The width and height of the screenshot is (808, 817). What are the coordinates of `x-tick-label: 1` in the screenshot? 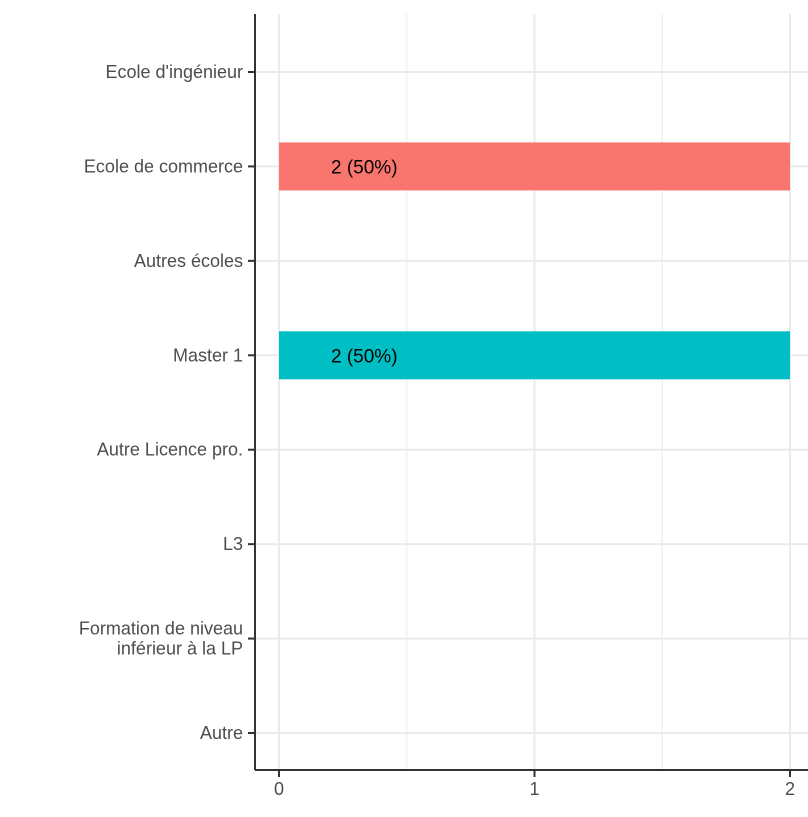 It's located at (534, 789).